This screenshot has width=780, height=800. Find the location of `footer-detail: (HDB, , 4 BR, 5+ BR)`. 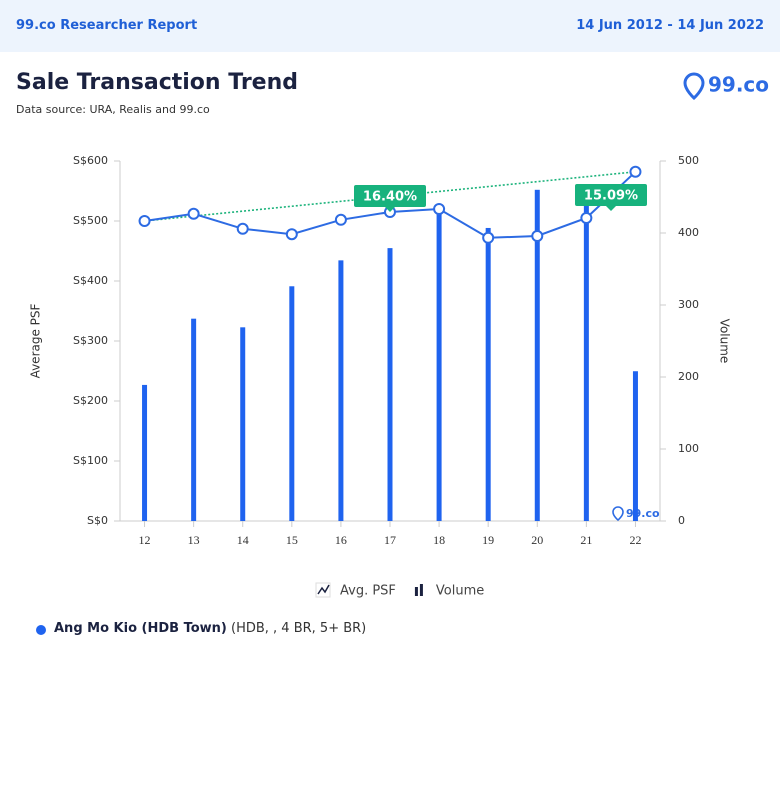

footer-detail: (HDB, , 4 BR, 5+ BR) is located at coordinates (299, 628).